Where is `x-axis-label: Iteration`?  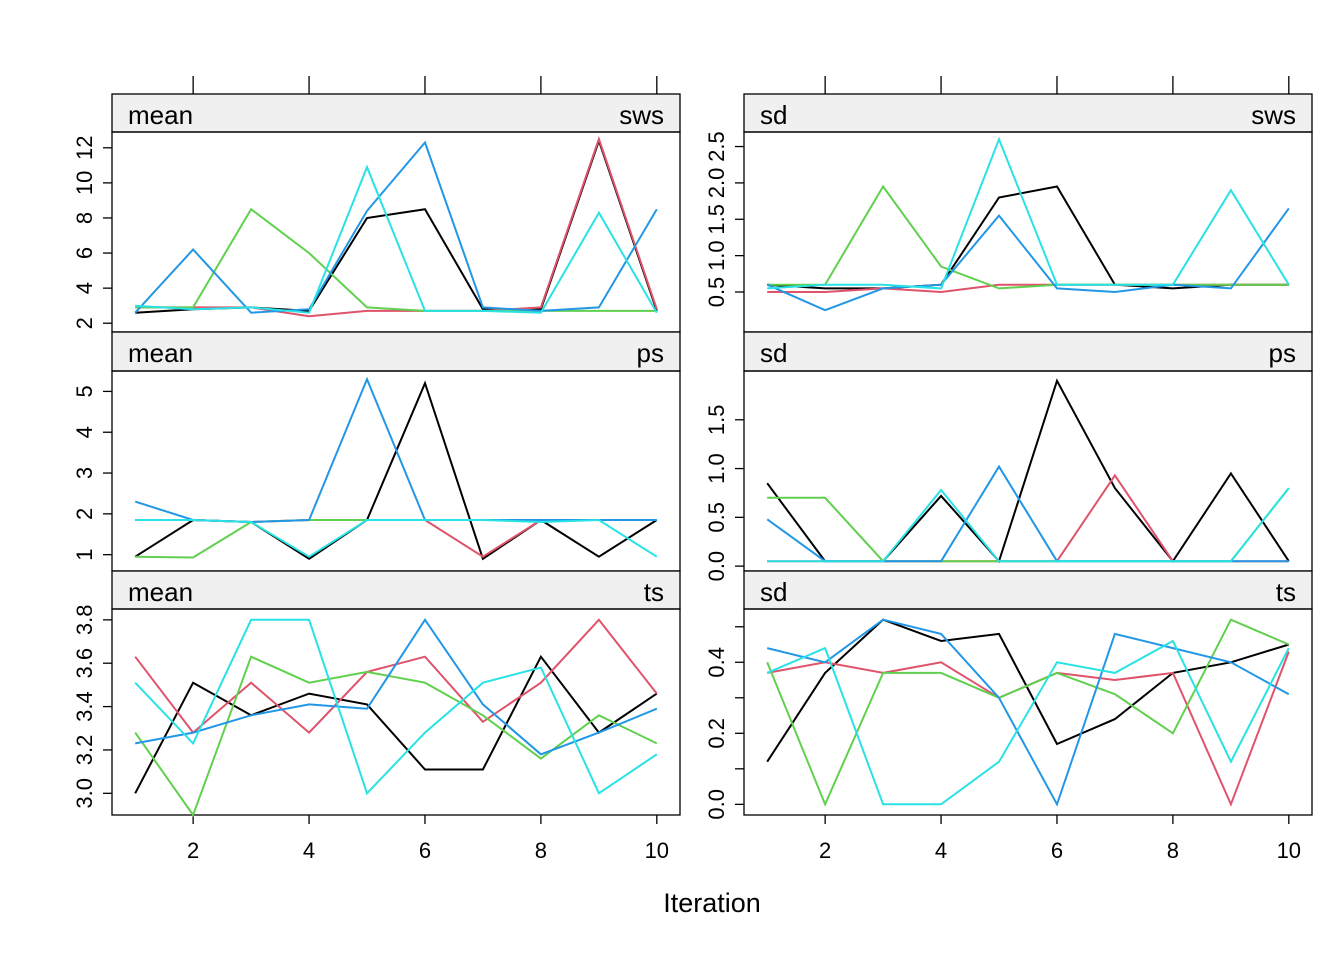 x-axis-label: Iteration is located at coordinates (712, 903).